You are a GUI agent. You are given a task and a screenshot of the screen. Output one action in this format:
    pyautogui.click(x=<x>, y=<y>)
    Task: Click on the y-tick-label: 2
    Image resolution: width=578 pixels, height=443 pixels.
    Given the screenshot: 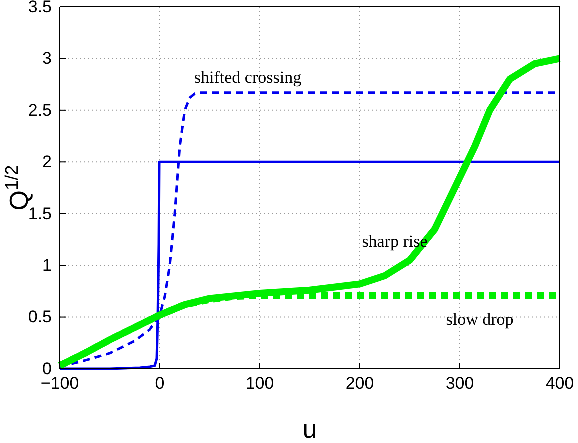 What is the action you would take?
    pyautogui.click(x=47, y=162)
    